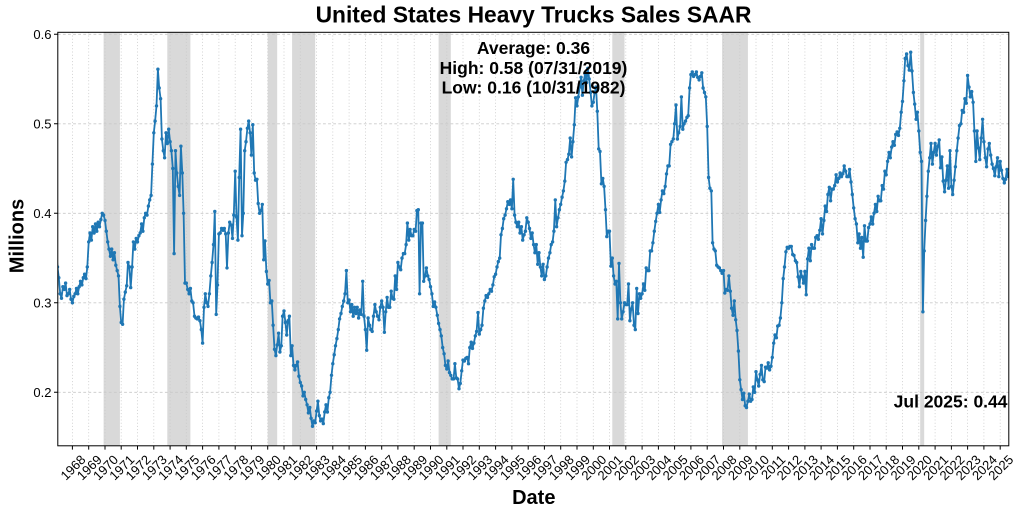 The height and width of the screenshot is (515, 1024). What do you see at coordinates (533, 48) in the screenshot?
I see `svg-text: Average: 0.36` at bounding box center [533, 48].